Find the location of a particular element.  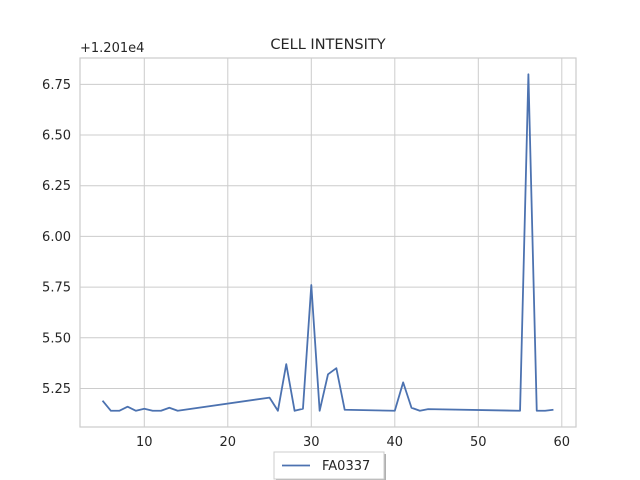

y-tick-label: 6.50 is located at coordinates (56, 136).